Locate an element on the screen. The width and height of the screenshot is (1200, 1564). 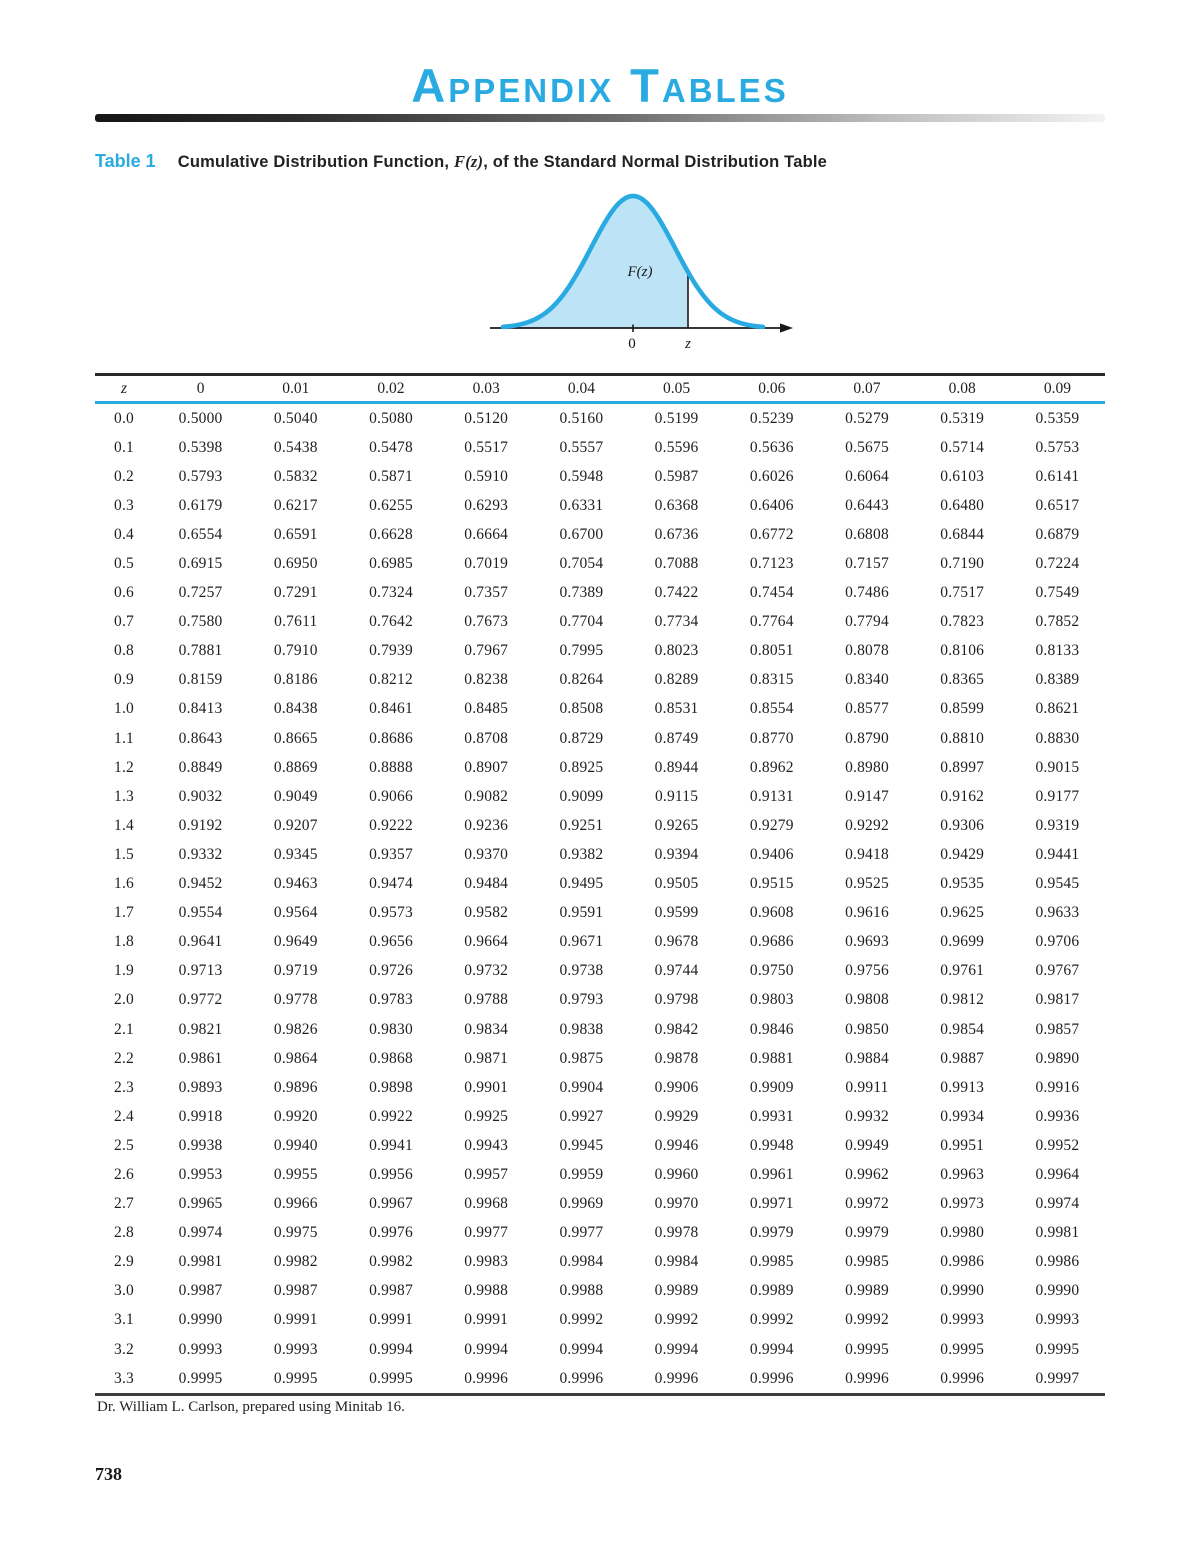
cdf-value: 0.9968 is located at coordinates (486, 1204).